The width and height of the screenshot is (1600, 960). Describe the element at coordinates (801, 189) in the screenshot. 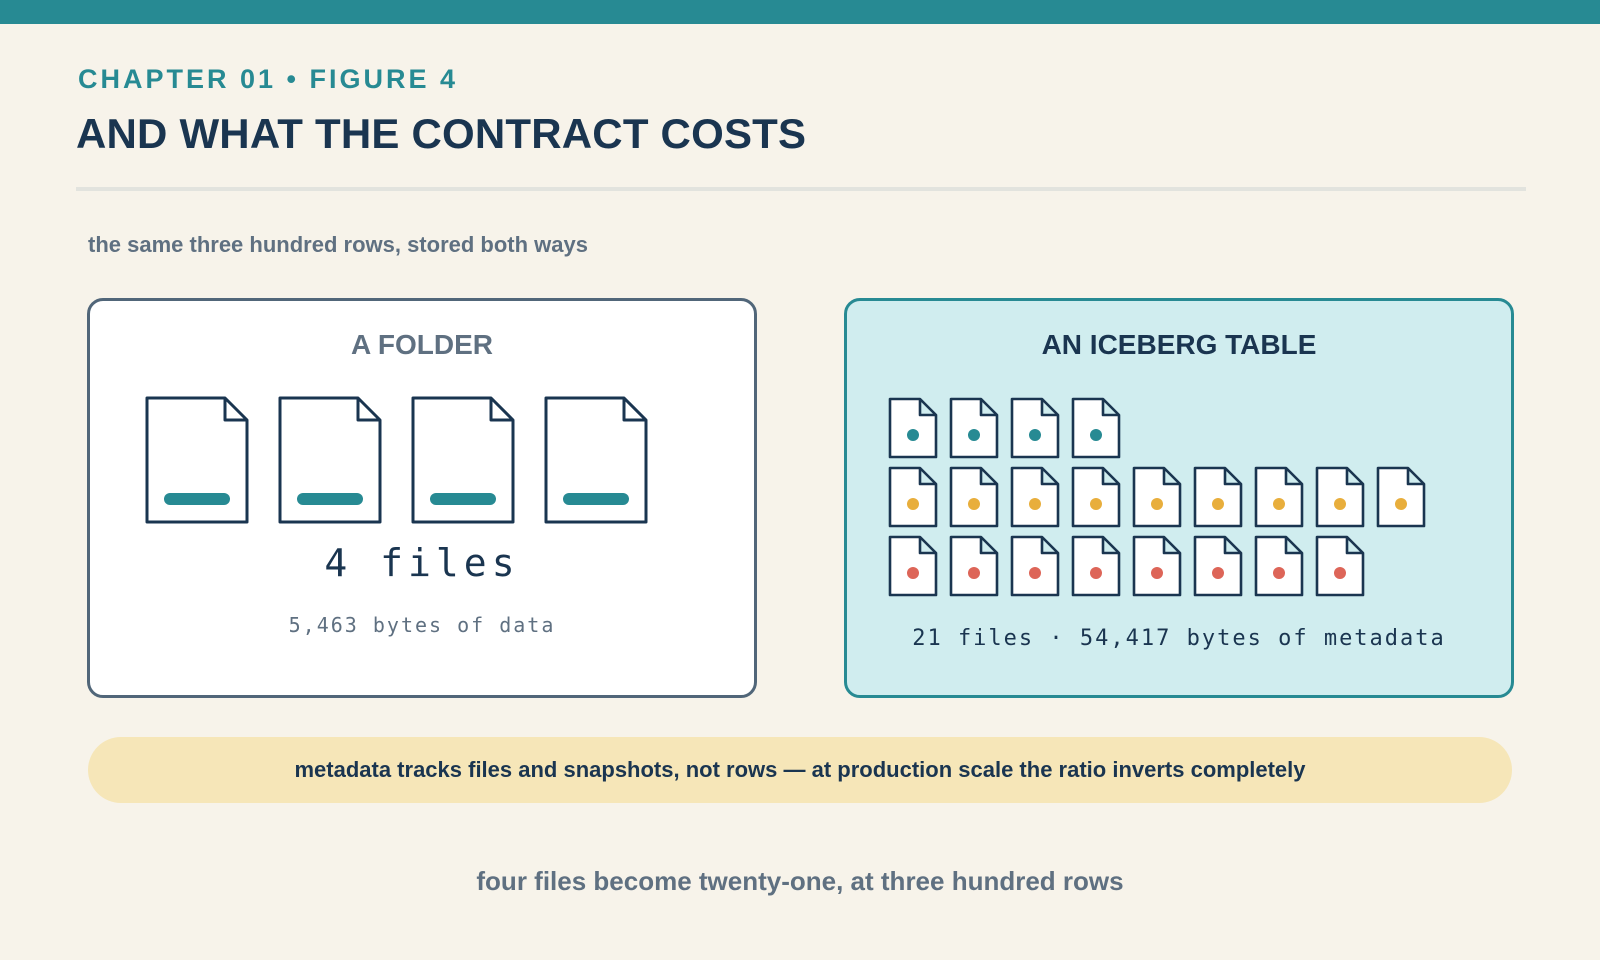

I see `header-divider` at that location.